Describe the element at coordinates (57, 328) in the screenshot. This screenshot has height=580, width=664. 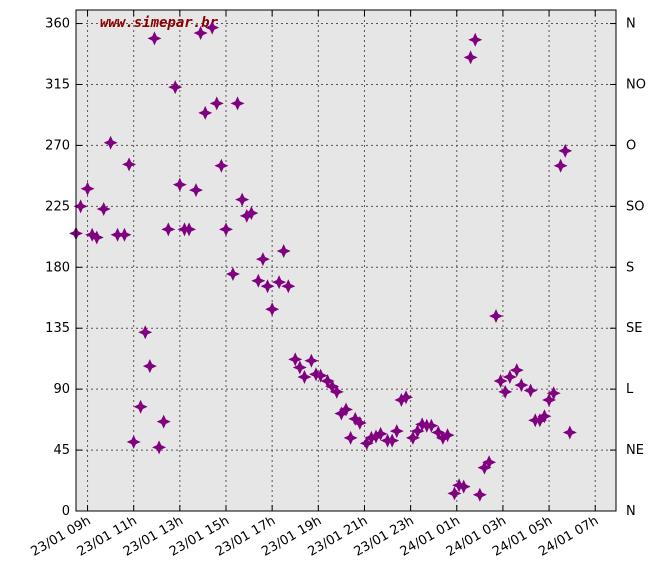
I see `y-tick-label: 135` at that location.